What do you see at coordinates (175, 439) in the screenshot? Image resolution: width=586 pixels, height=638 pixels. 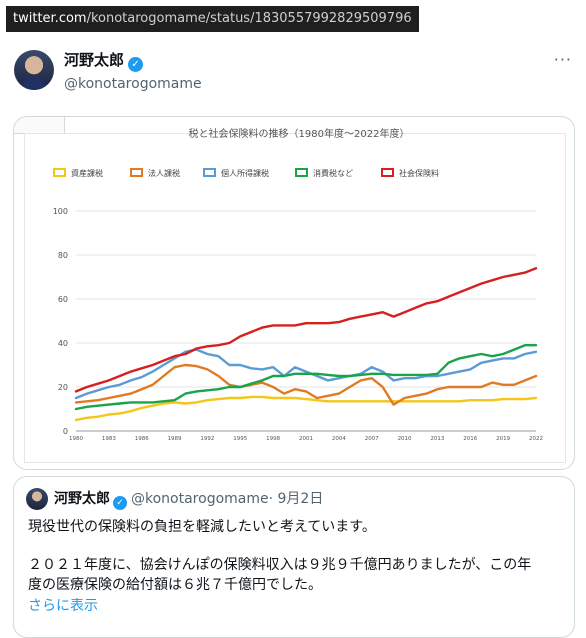 I see `x-tick-1989: 1989` at bounding box center [175, 439].